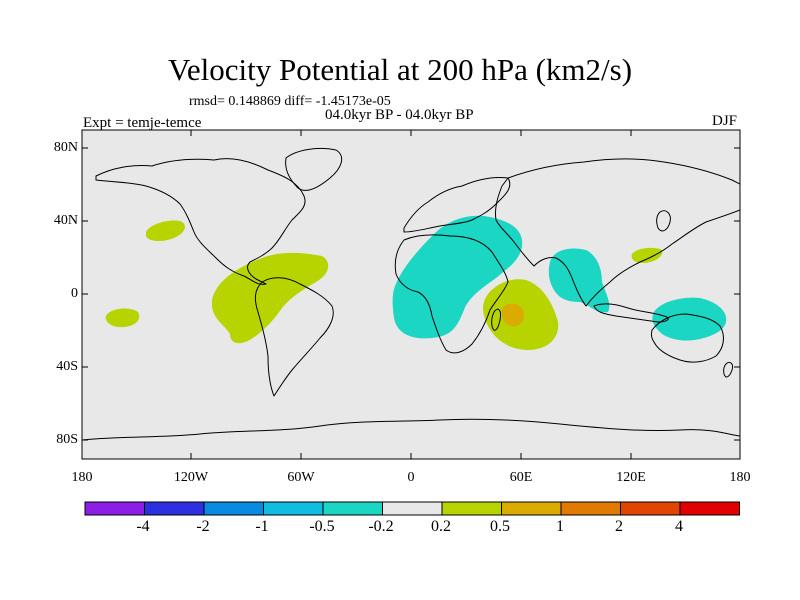  What do you see at coordinates (728, 369) in the screenshot?
I see `new-zealand-coastline` at bounding box center [728, 369].